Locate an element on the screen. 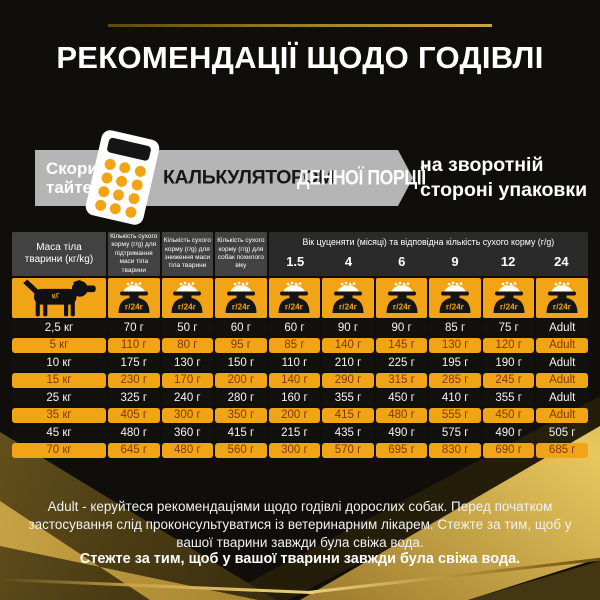  row-weight: 2,5 кг is located at coordinates (59, 327).